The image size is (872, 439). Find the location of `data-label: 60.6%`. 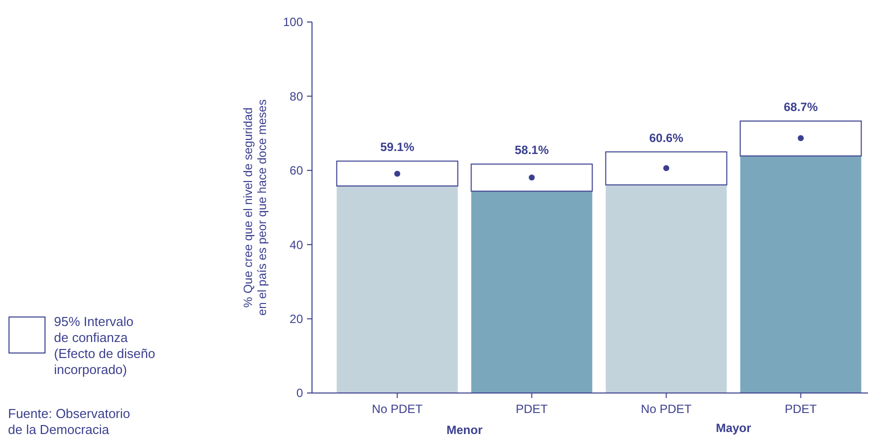

data-label: 60.6% is located at coordinates (666, 137).